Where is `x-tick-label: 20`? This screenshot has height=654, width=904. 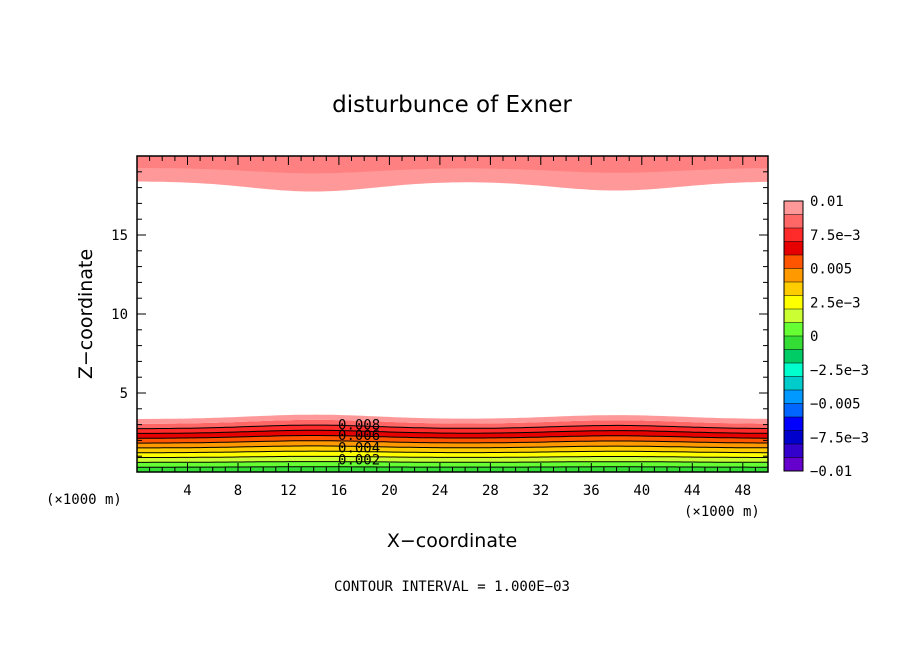 x-tick-label: 20 is located at coordinates (389, 491).